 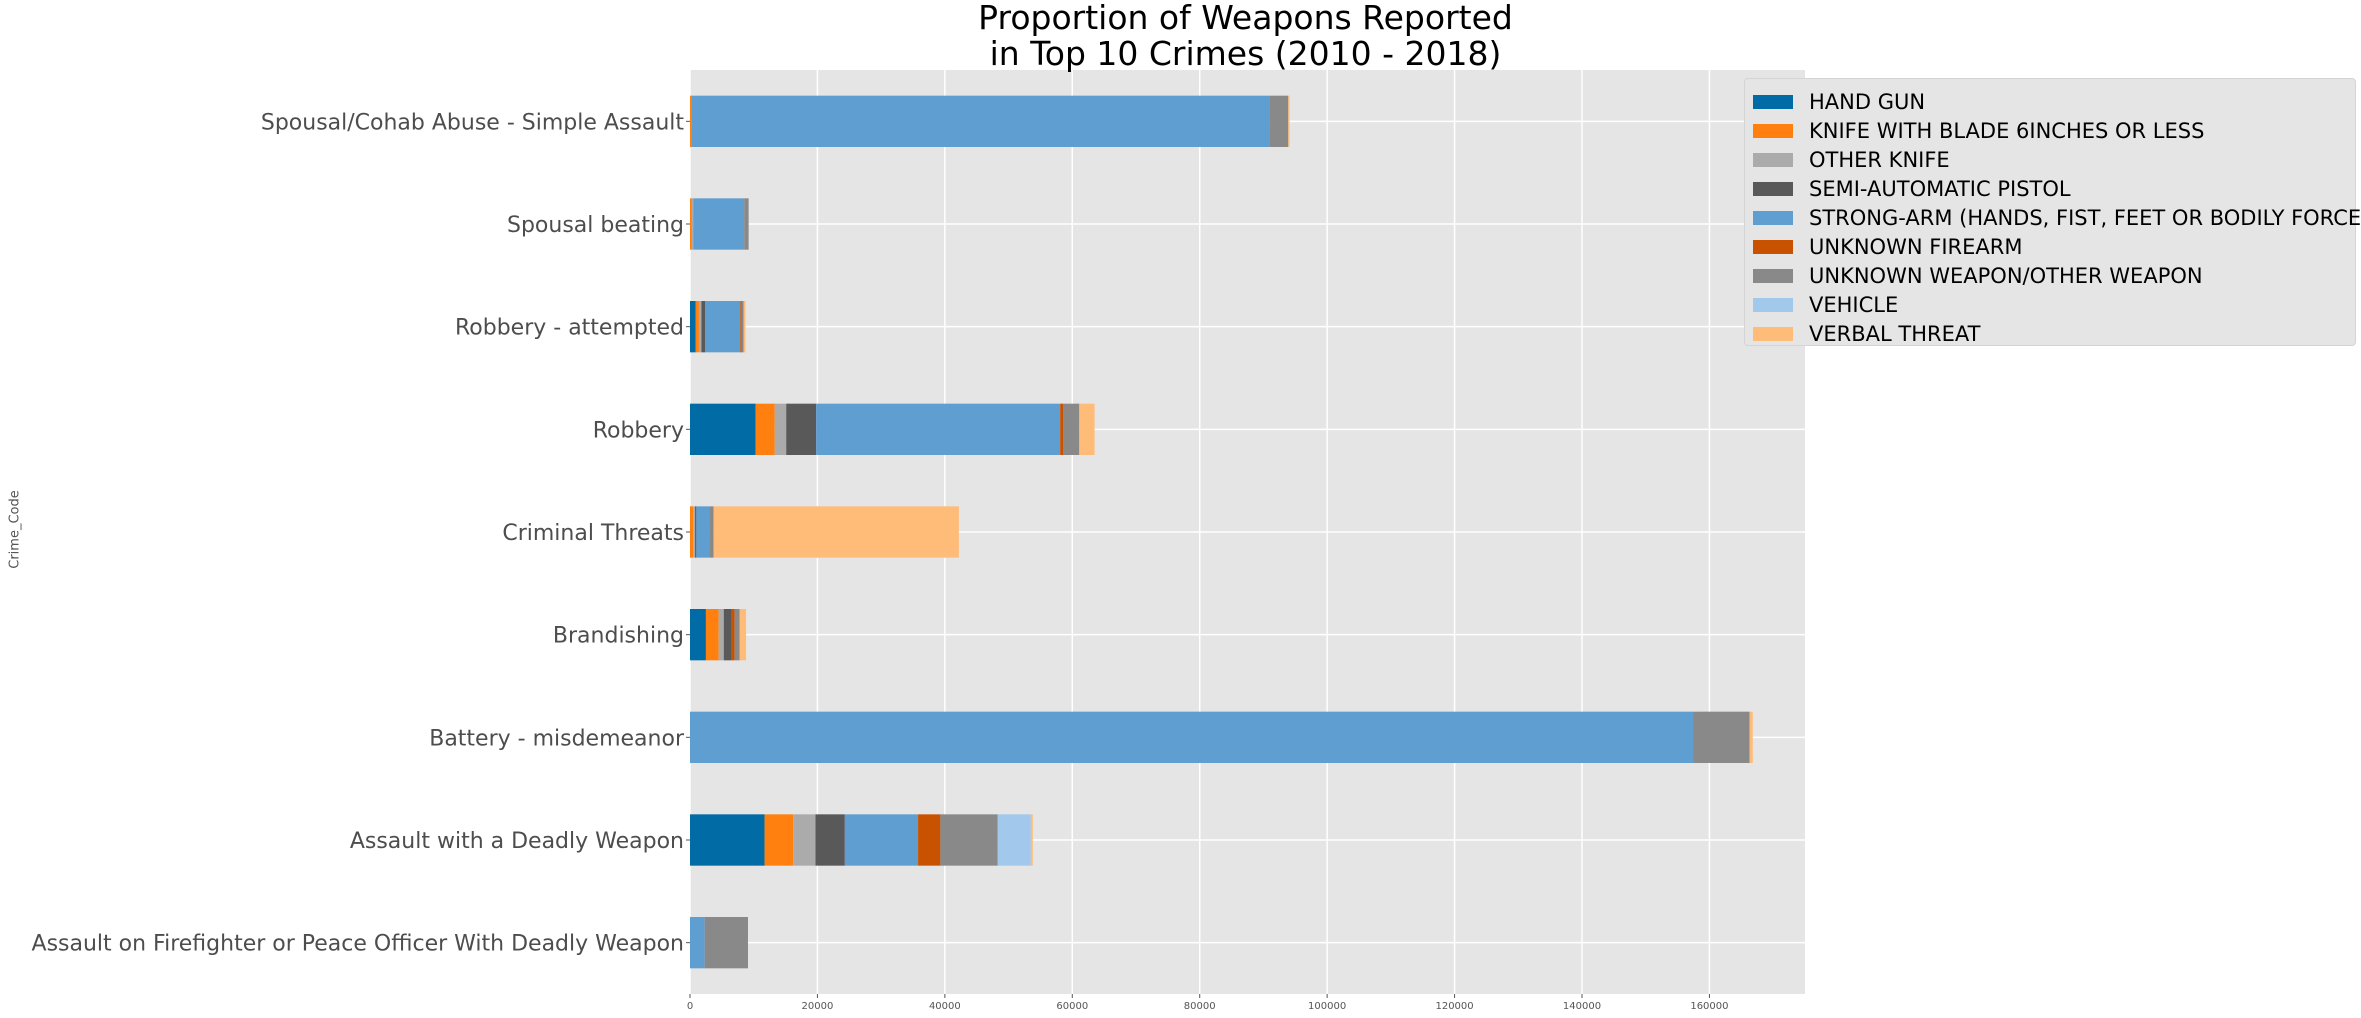 What do you see at coordinates (1854, 304) in the screenshot?
I see `legend-label: VEHICLE` at bounding box center [1854, 304].